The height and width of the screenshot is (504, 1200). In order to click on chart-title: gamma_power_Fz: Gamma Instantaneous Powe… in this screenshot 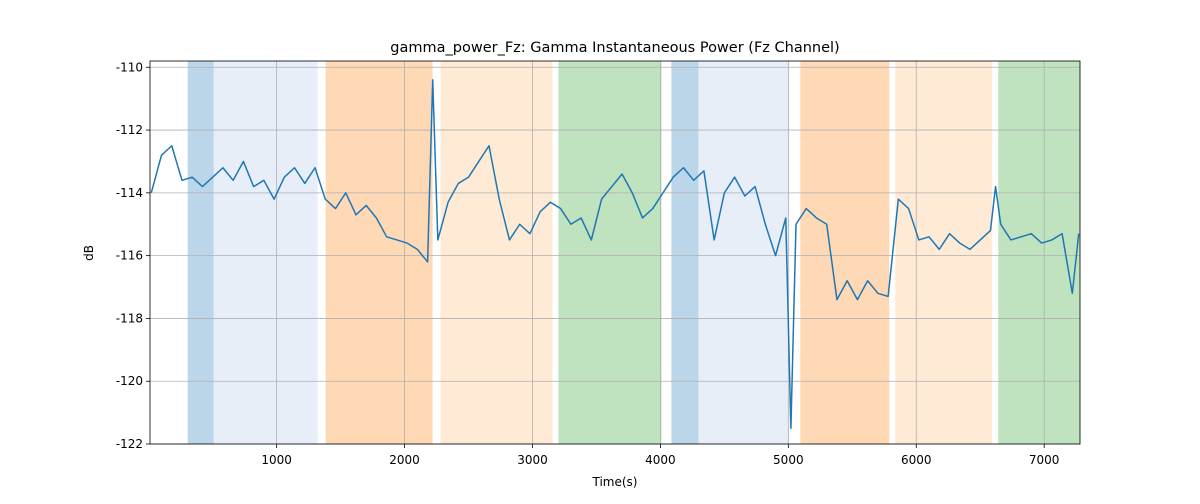, I will do `click(614, 48)`.